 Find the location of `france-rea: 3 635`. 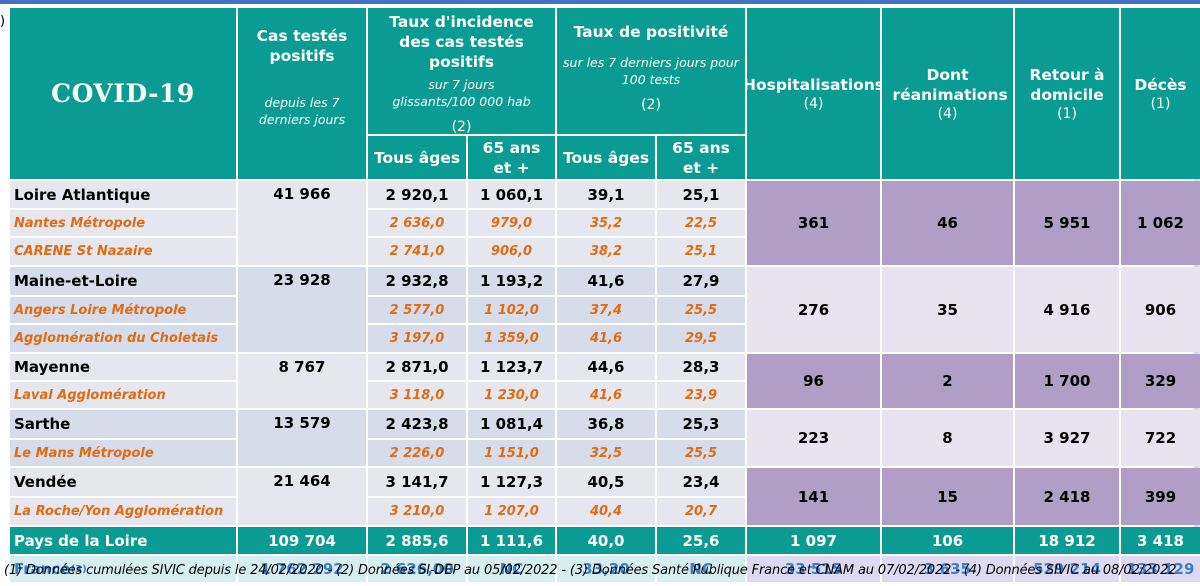

france-rea: 3 635 is located at coordinates (947, 569).